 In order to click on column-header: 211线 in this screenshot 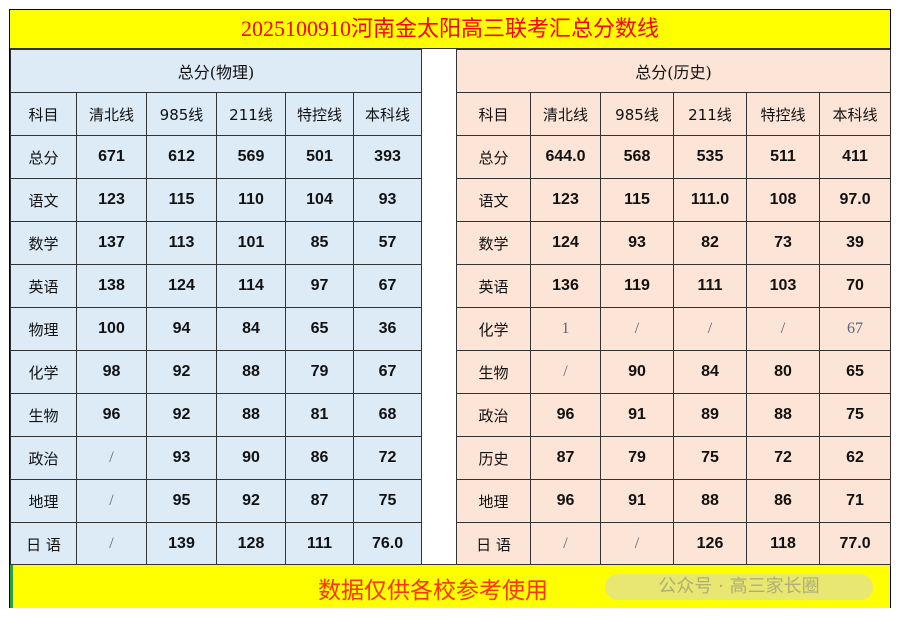, I will do `click(710, 114)`.